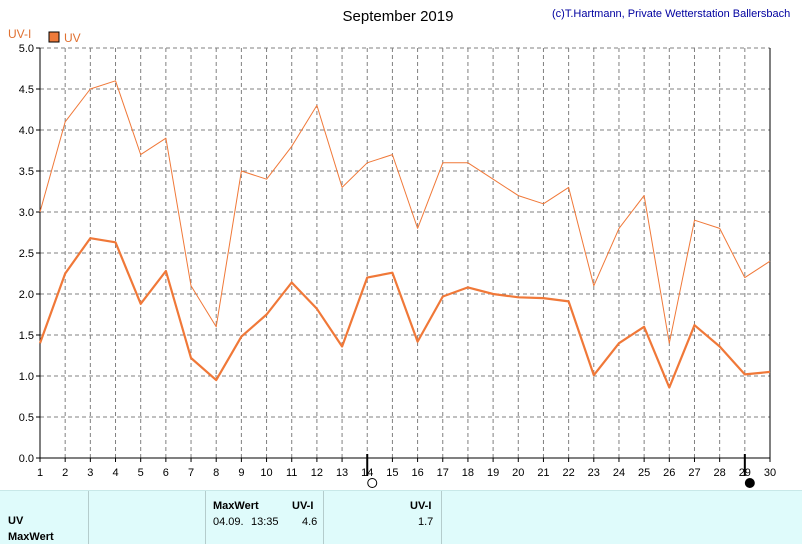 This screenshot has width=802, height=544. I want to click on x-tick-label: 24, so click(619, 473).